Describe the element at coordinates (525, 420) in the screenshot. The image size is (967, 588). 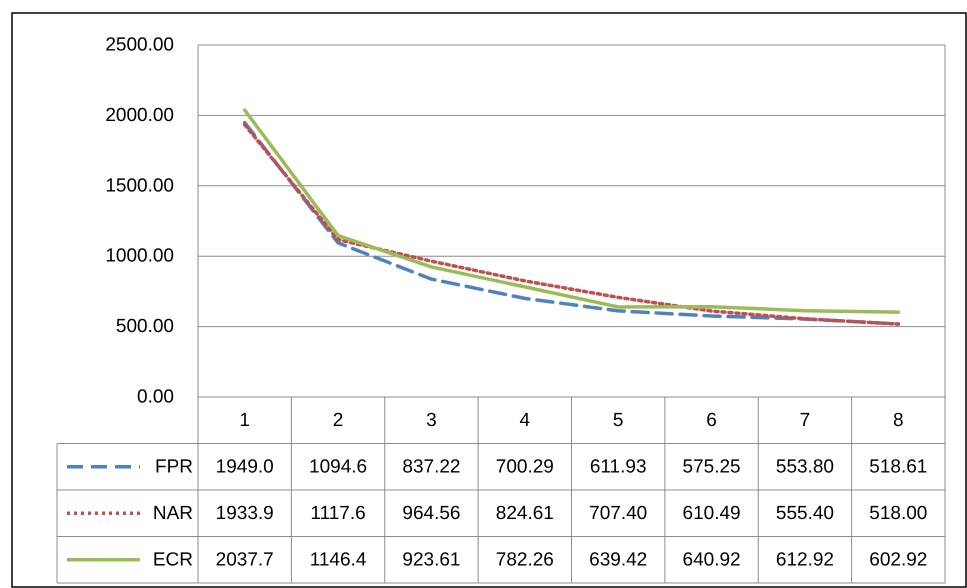
I see `x-tick-label: 4` at that location.